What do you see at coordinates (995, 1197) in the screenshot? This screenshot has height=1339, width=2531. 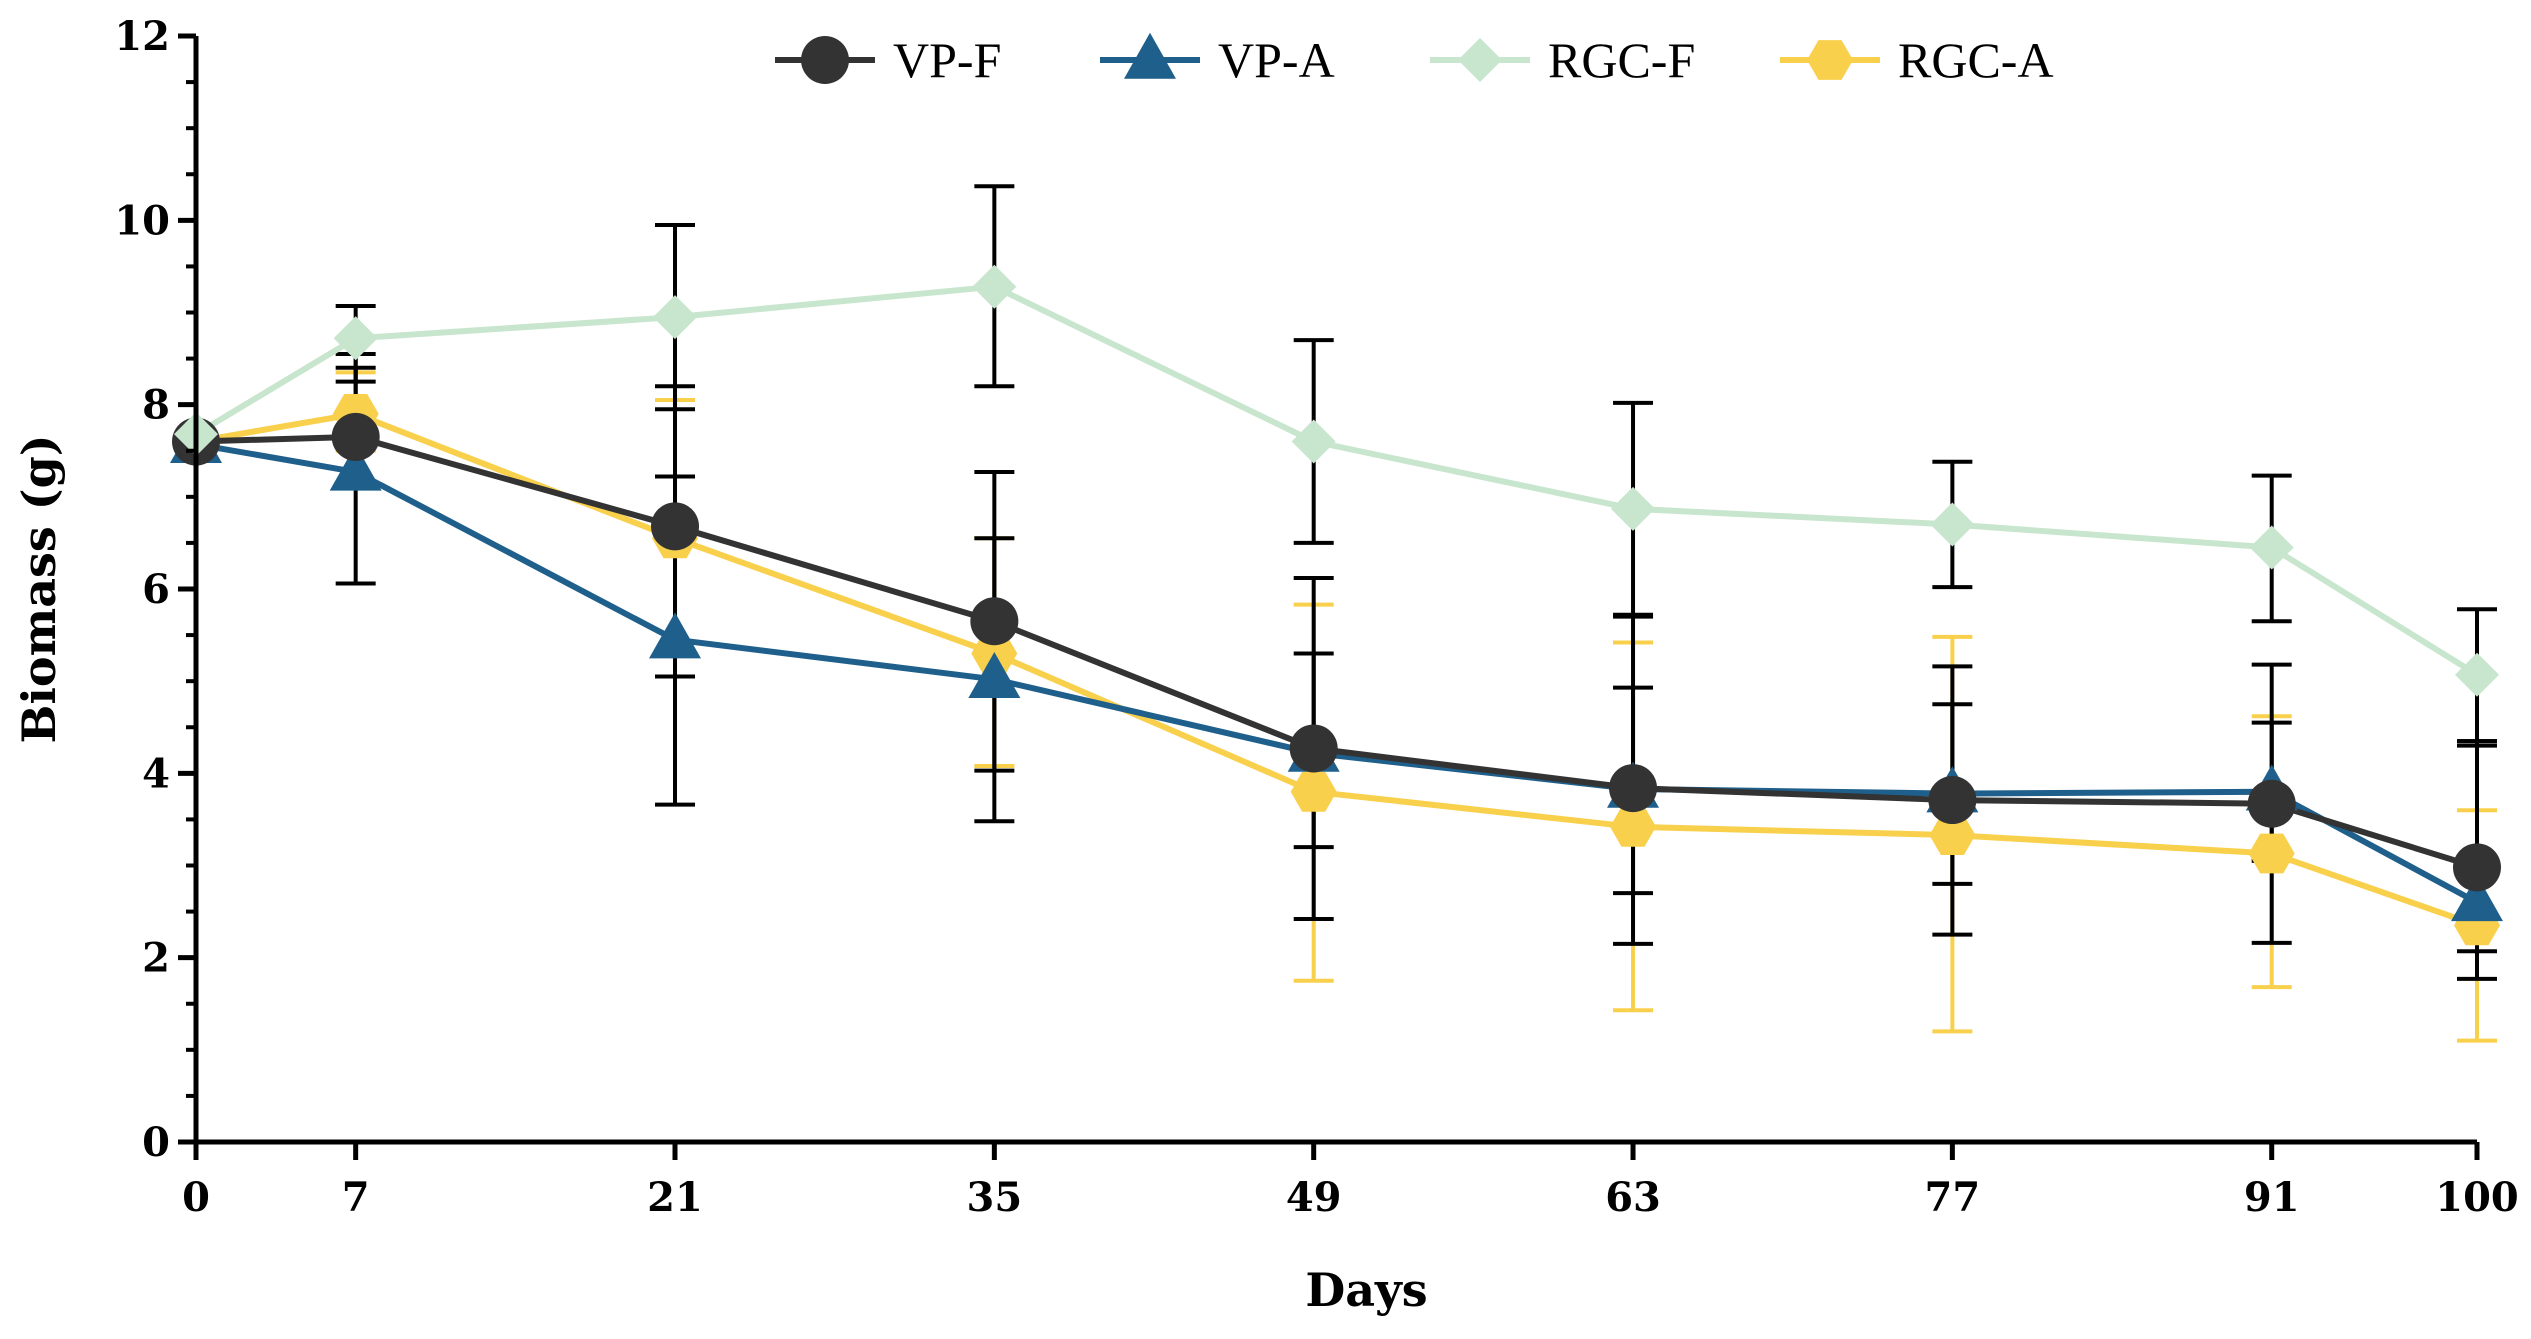 I see `x-tick-label-35: 35` at bounding box center [995, 1197].